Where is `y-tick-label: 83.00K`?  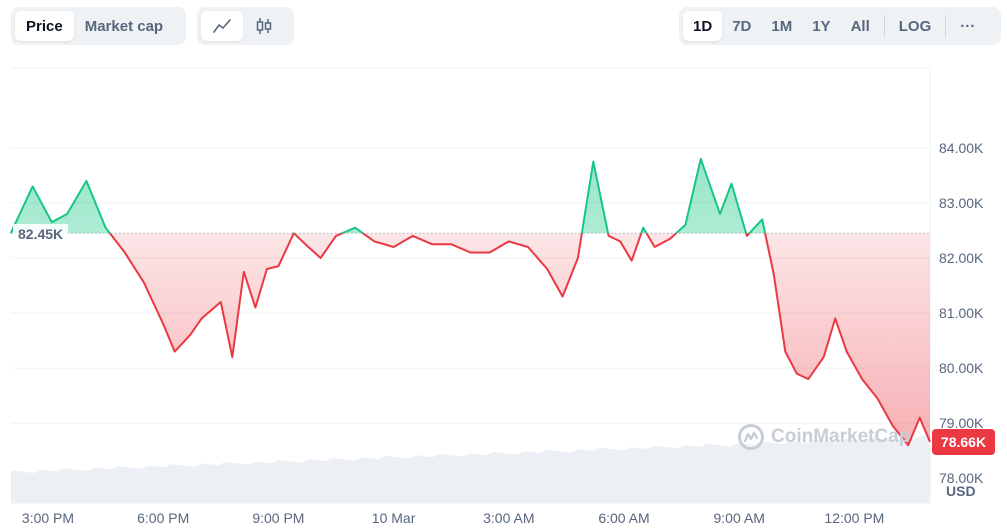 y-tick-label: 83.00K is located at coordinates (961, 203).